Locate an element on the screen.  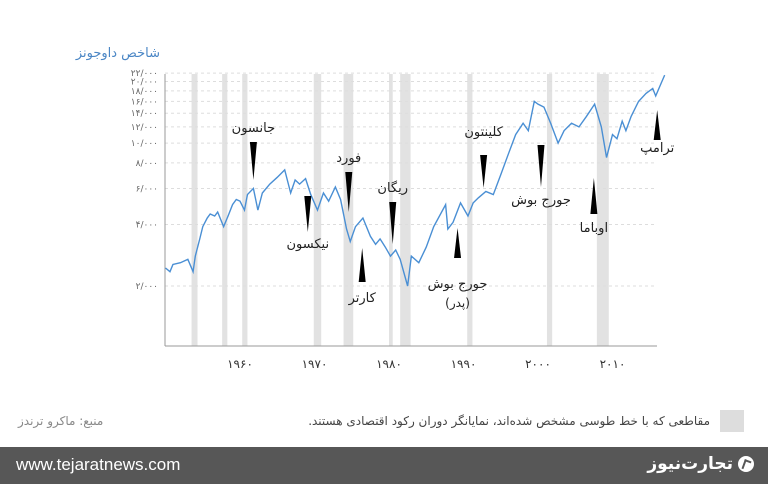
y-tick-label: ۶/۰۰۰ is located at coordinates (147, 189).